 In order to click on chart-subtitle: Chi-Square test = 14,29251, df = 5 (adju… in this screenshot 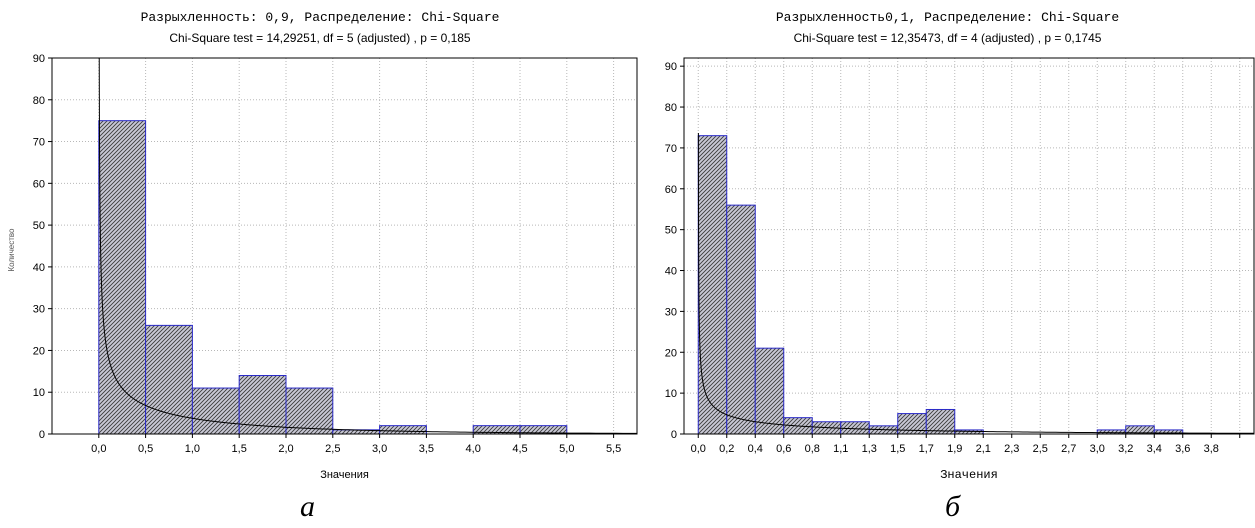, I will do `click(320, 38)`.